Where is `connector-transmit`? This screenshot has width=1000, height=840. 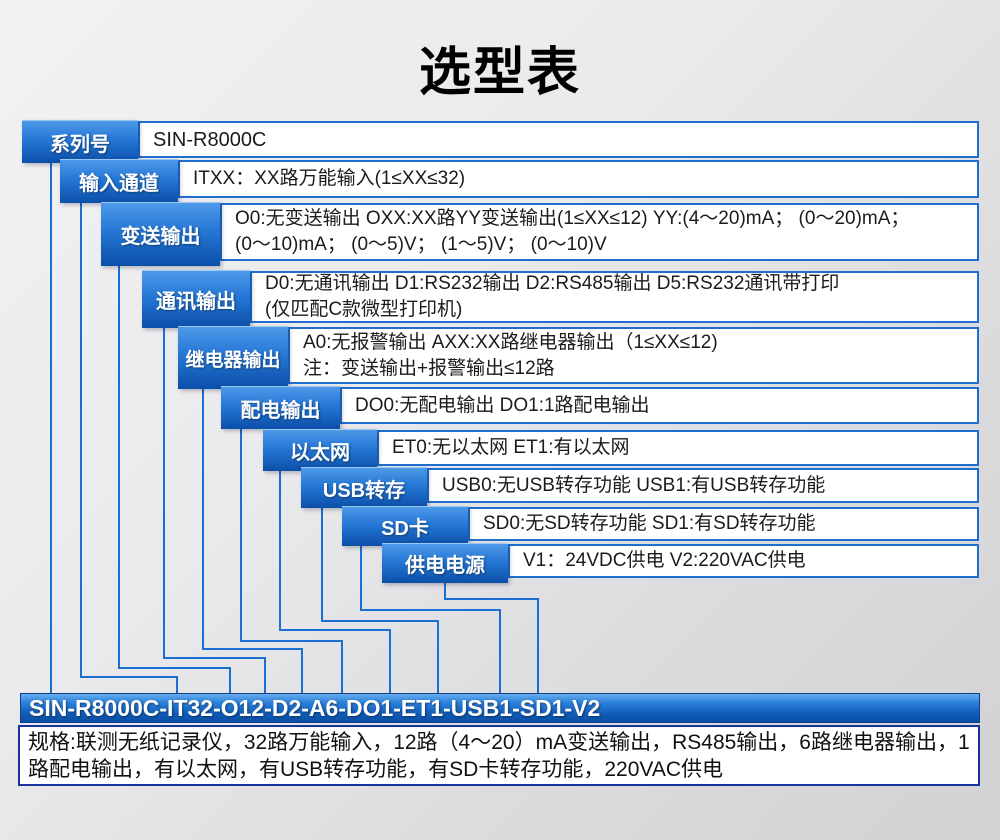 connector-transmit is located at coordinates (174, 479).